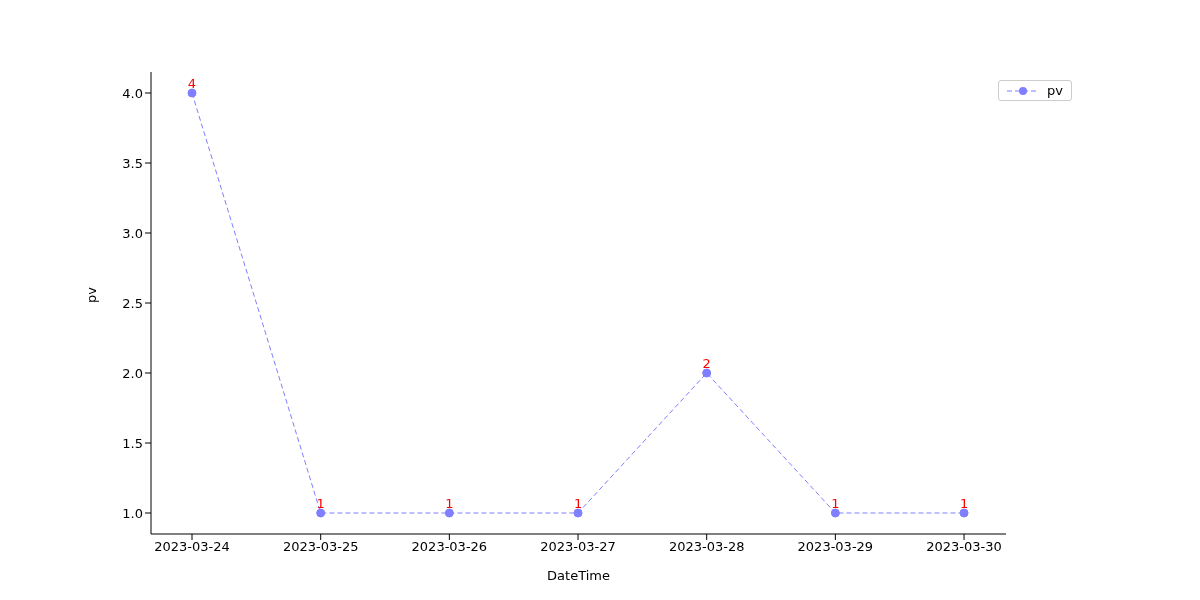 The height and width of the screenshot is (600, 1200). I want to click on data-label: 4, so click(192, 83).